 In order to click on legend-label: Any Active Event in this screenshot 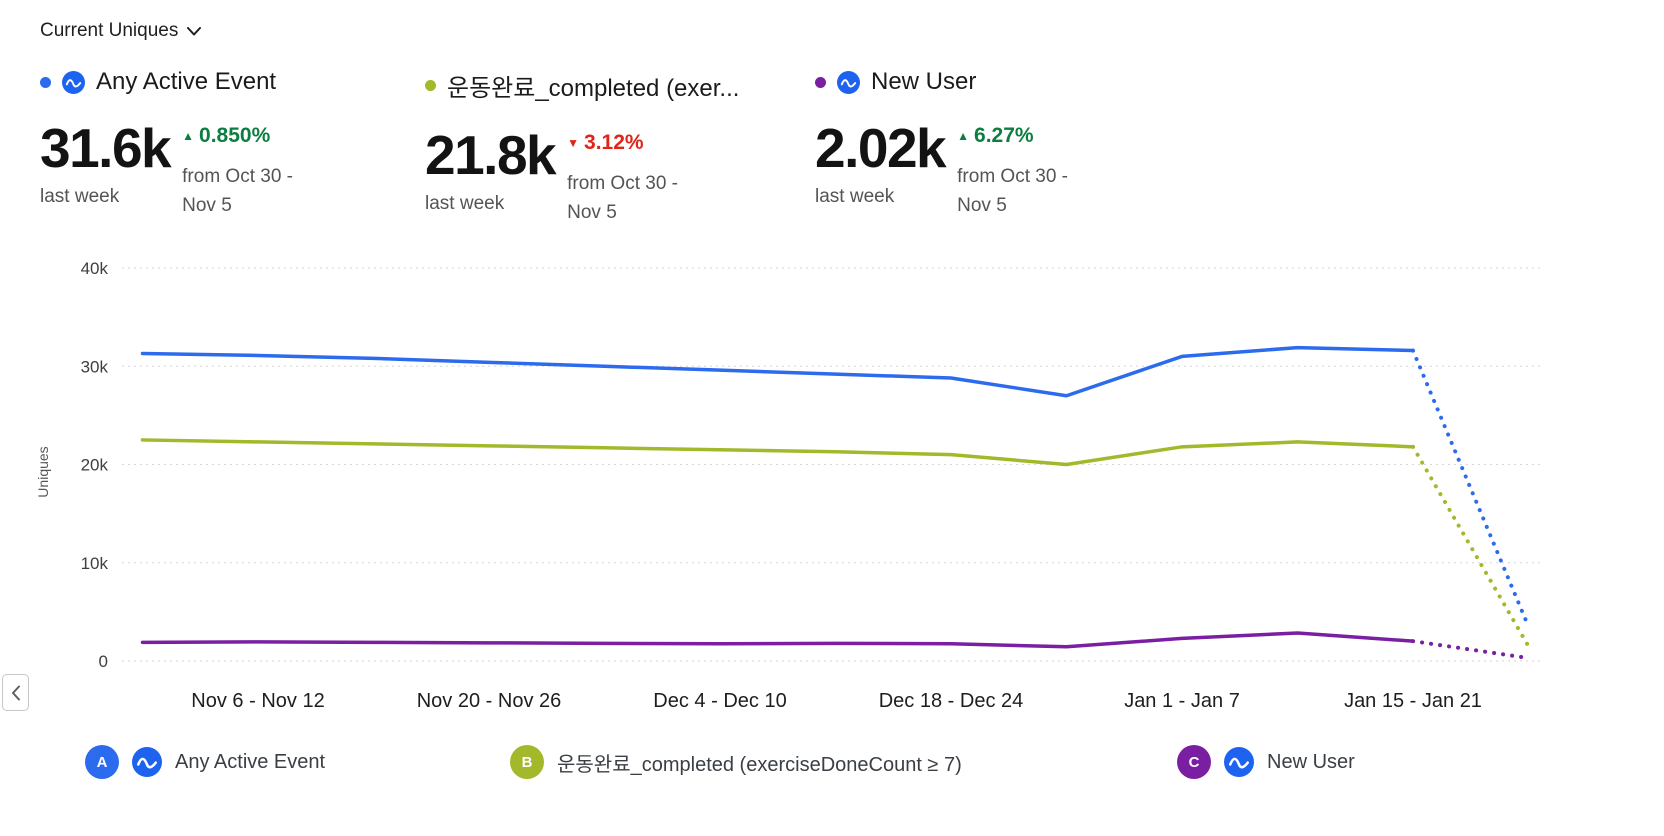, I will do `click(250, 761)`.